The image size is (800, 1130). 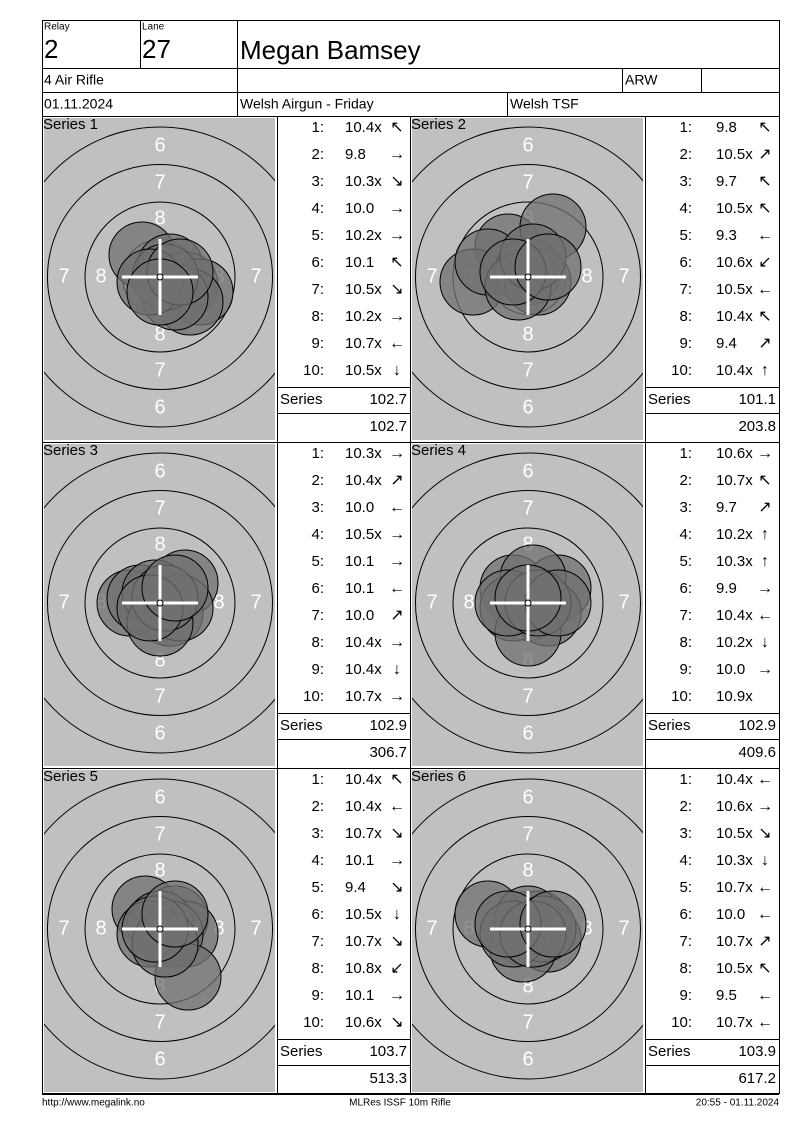 I want to click on shot-score: 10.2x, so click(x=734, y=642).